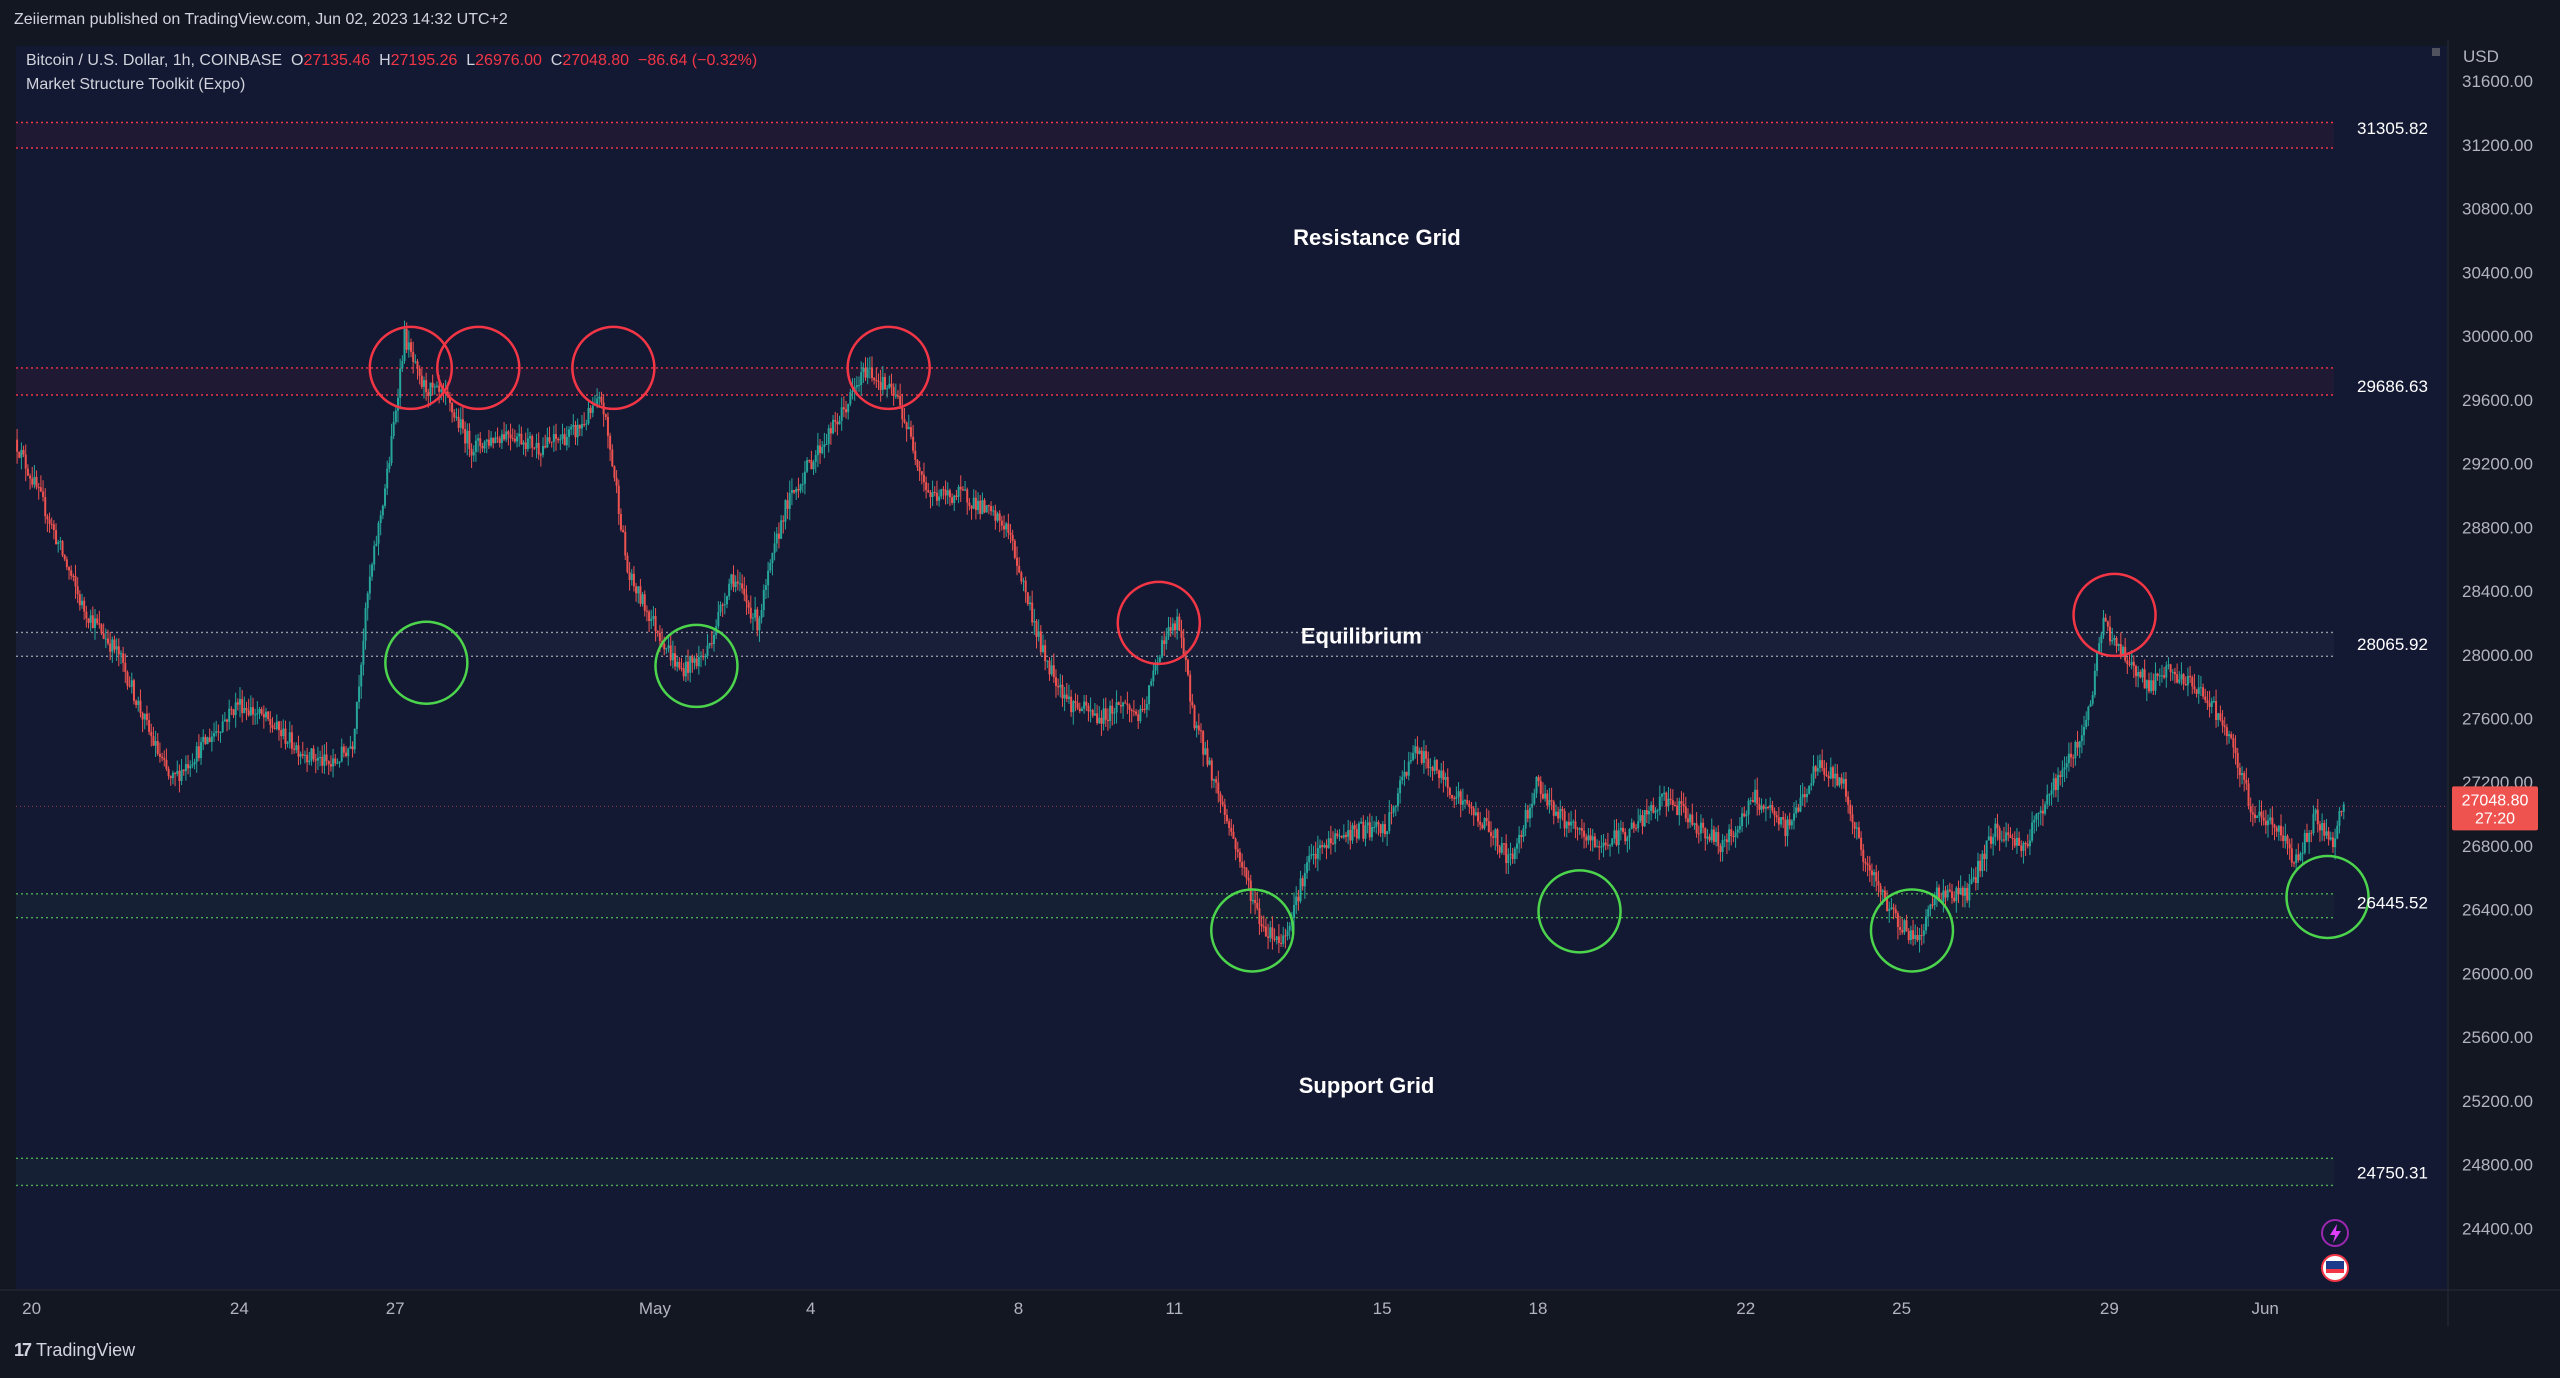  What do you see at coordinates (2497, 209) in the screenshot?
I see `y-tick-label-16: 30800.00` at bounding box center [2497, 209].